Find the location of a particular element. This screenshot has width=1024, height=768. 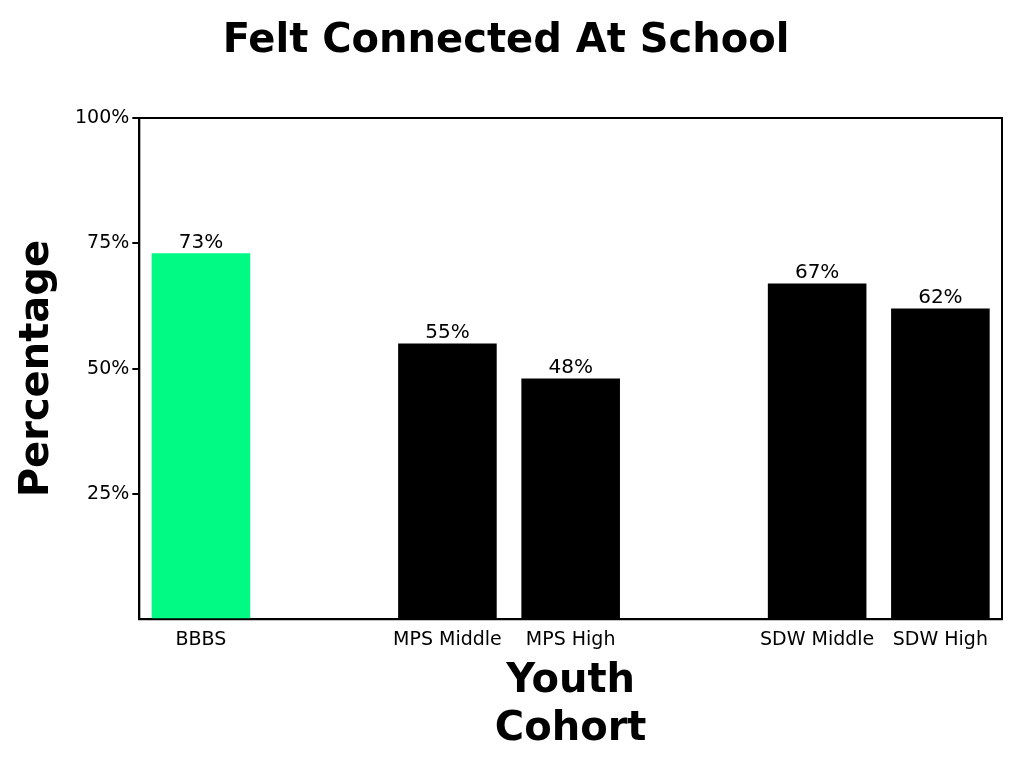

x-axis-title: Youth Cohort is located at coordinates (570, 702).